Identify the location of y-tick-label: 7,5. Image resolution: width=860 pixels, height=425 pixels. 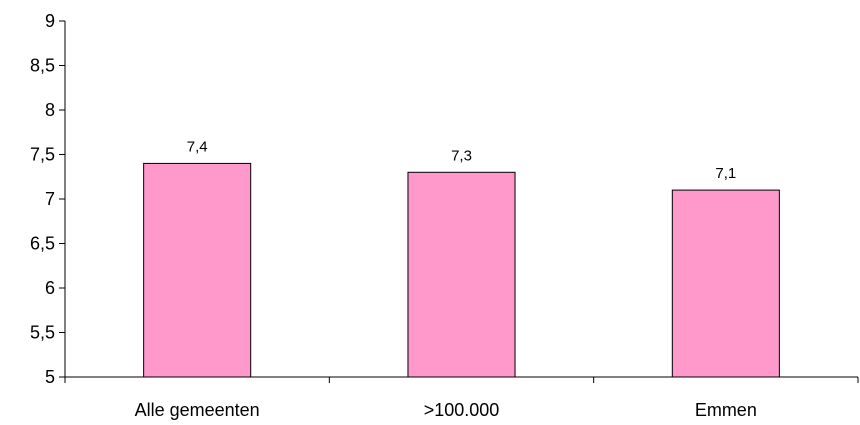
(42, 155).